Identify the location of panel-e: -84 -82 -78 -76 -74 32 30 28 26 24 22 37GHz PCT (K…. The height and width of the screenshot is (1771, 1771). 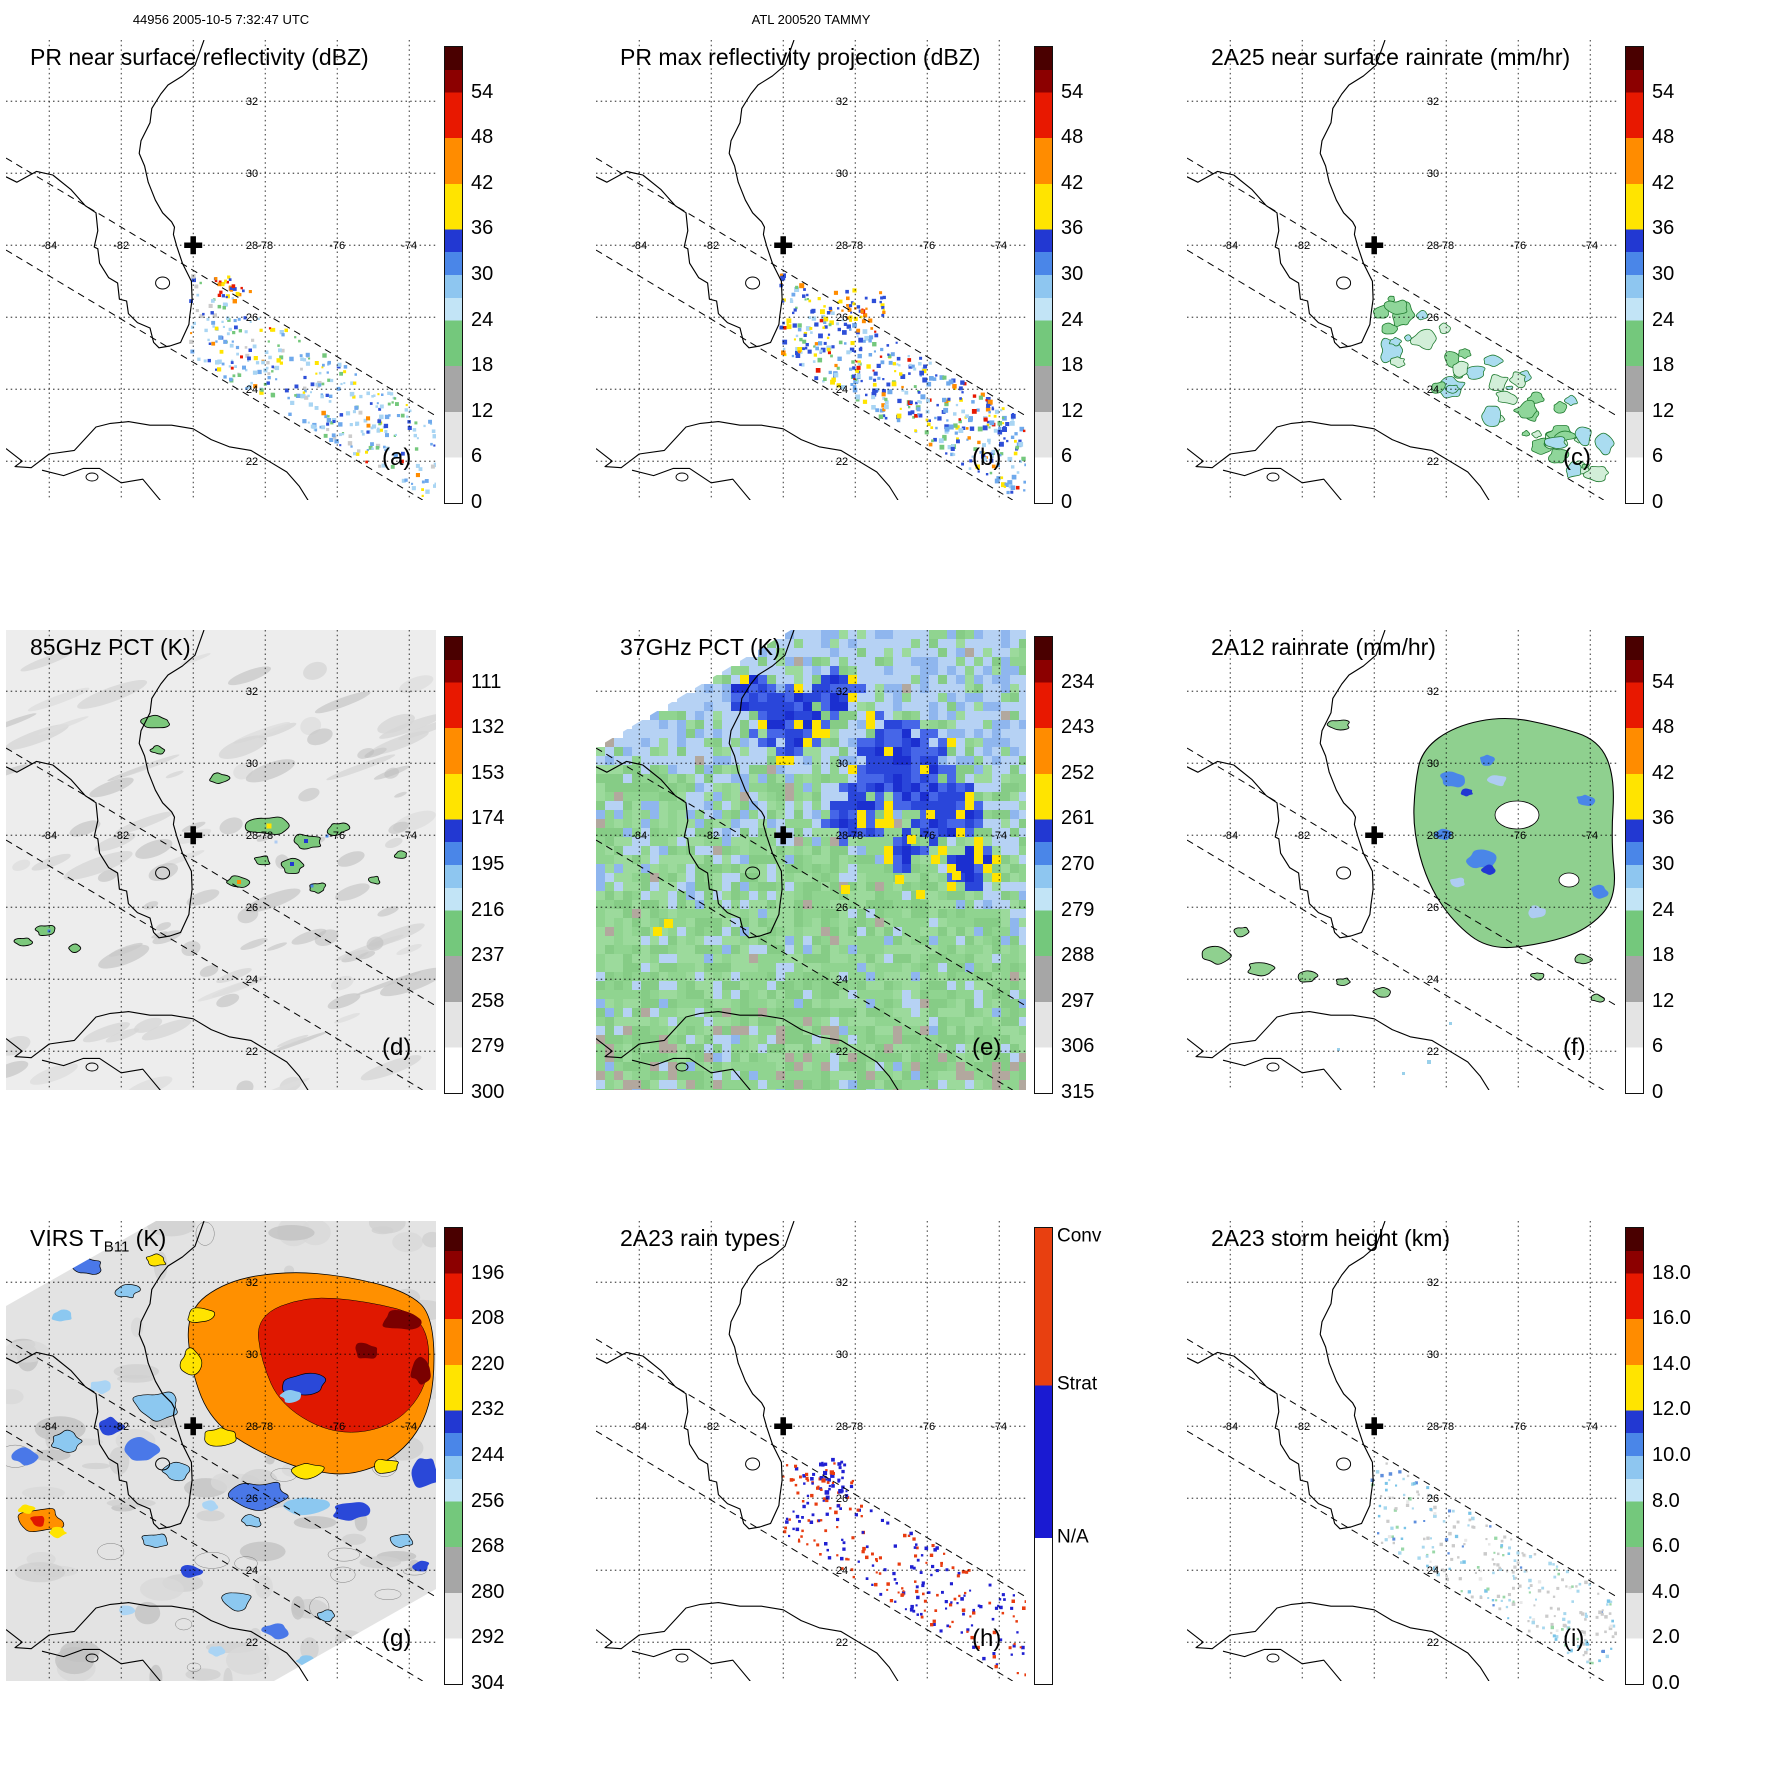
(885, 885).